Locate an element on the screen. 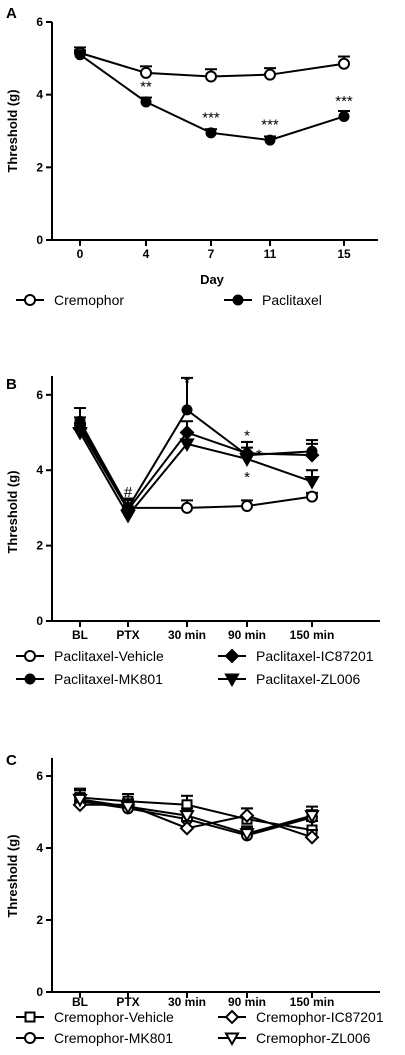 Image resolution: width=405 pixels, height=1055 pixels. legend-label: Paclitaxel-ZL006 is located at coordinates (308, 679).